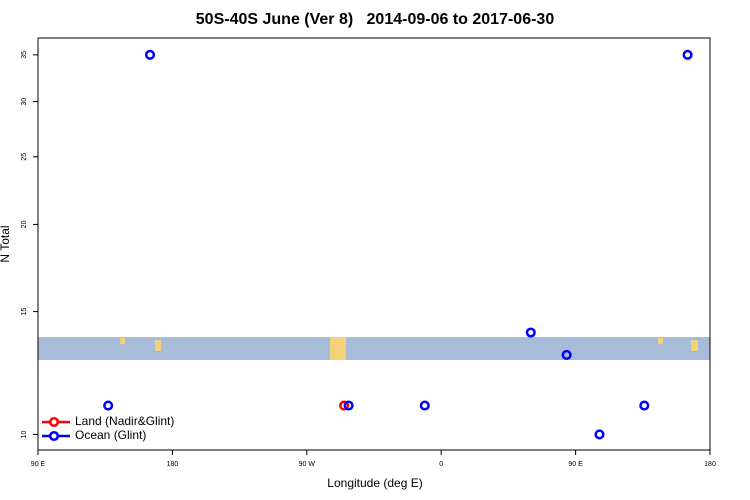 This screenshot has width=750, height=500. Describe the element at coordinates (24, 55) in the screenshot. I see `y-tick-label: 35` at that location.